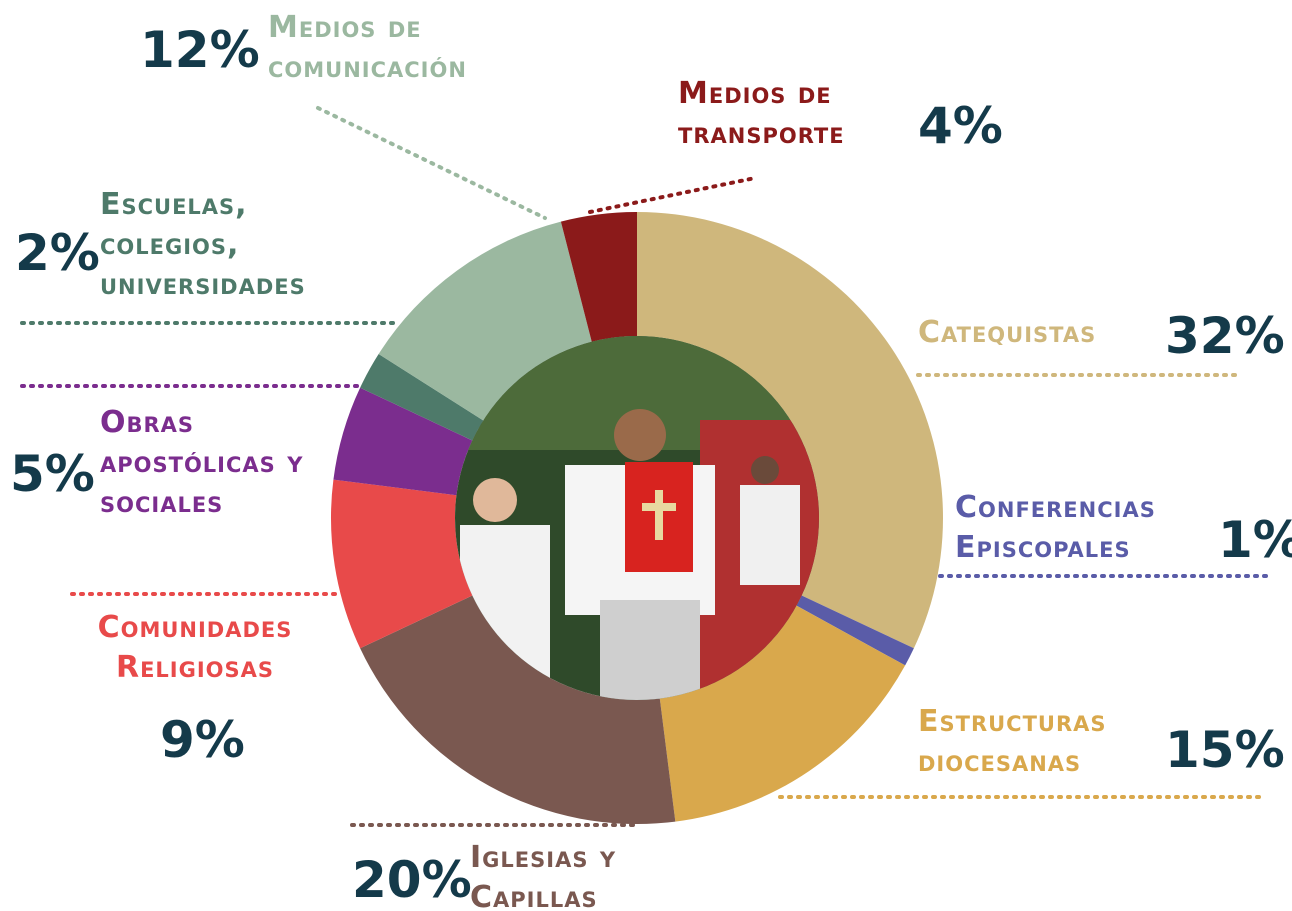  I want to click on value-label: 9%, so click(202, 740).